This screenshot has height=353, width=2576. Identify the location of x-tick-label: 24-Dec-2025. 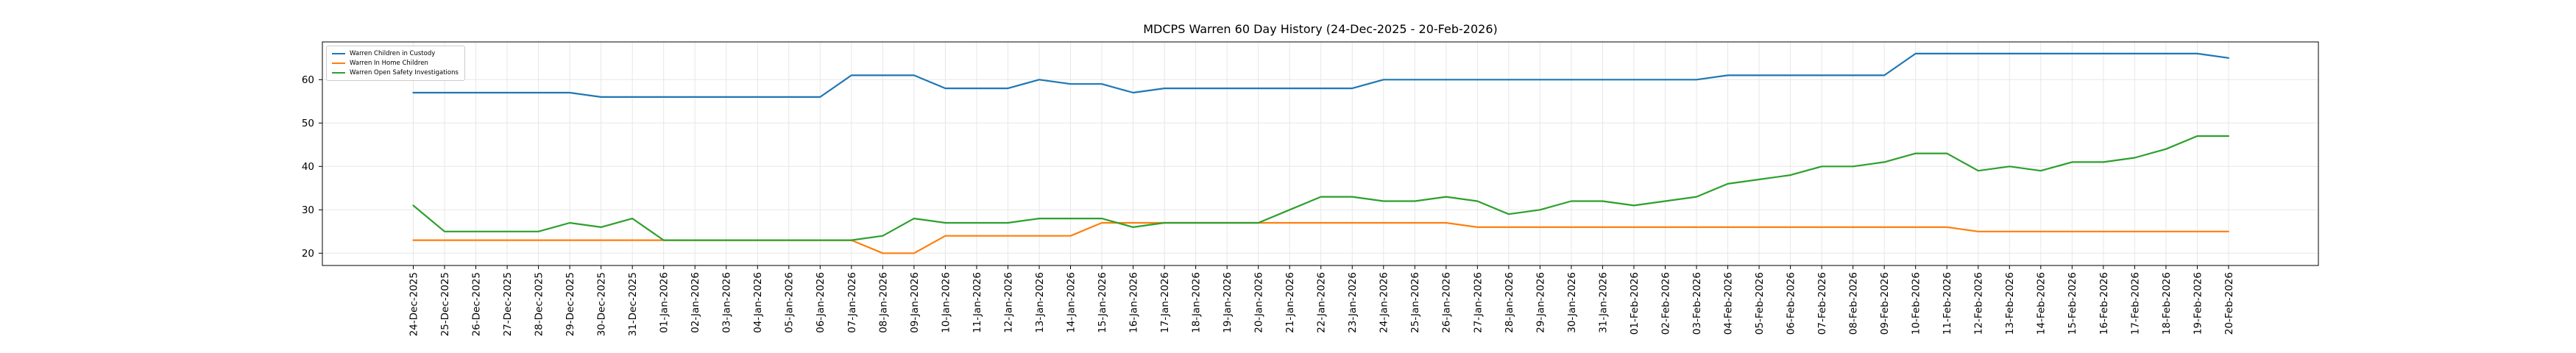
(414, 304).